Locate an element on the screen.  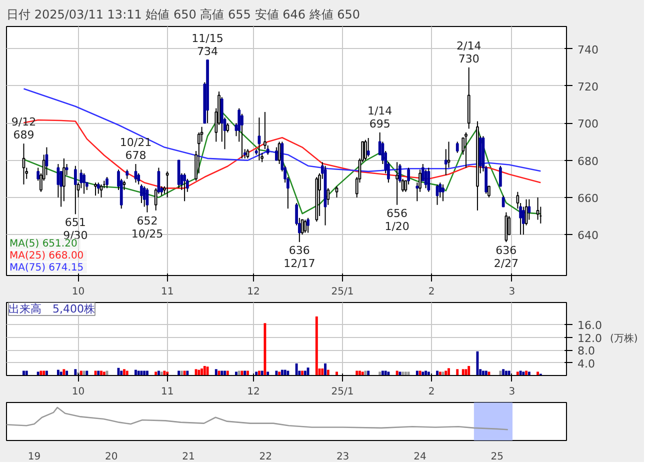
text: MA(5) 651.20 is located at coordinates (44, 244).